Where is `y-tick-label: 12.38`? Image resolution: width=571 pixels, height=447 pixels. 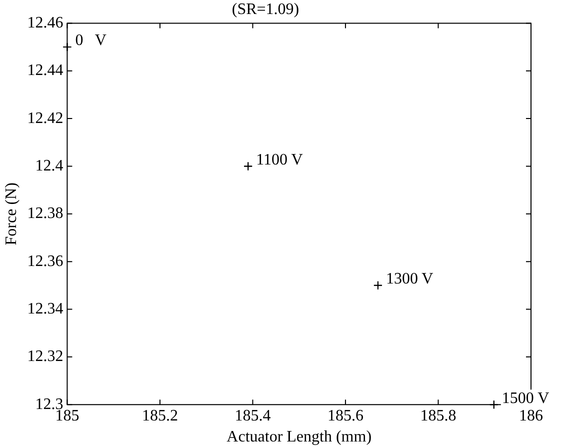 y-tick-label: 12.38 is located at coordinates (45, 213).